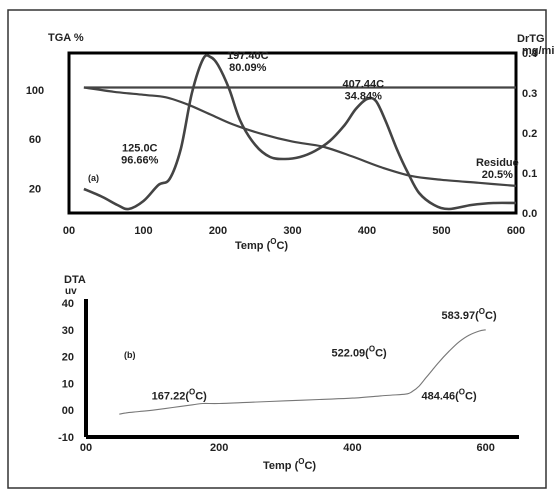  Describe the element at coordinates (140, 148) in the screenshot. I see `tga-annotation-text: 125.0C` at that location.